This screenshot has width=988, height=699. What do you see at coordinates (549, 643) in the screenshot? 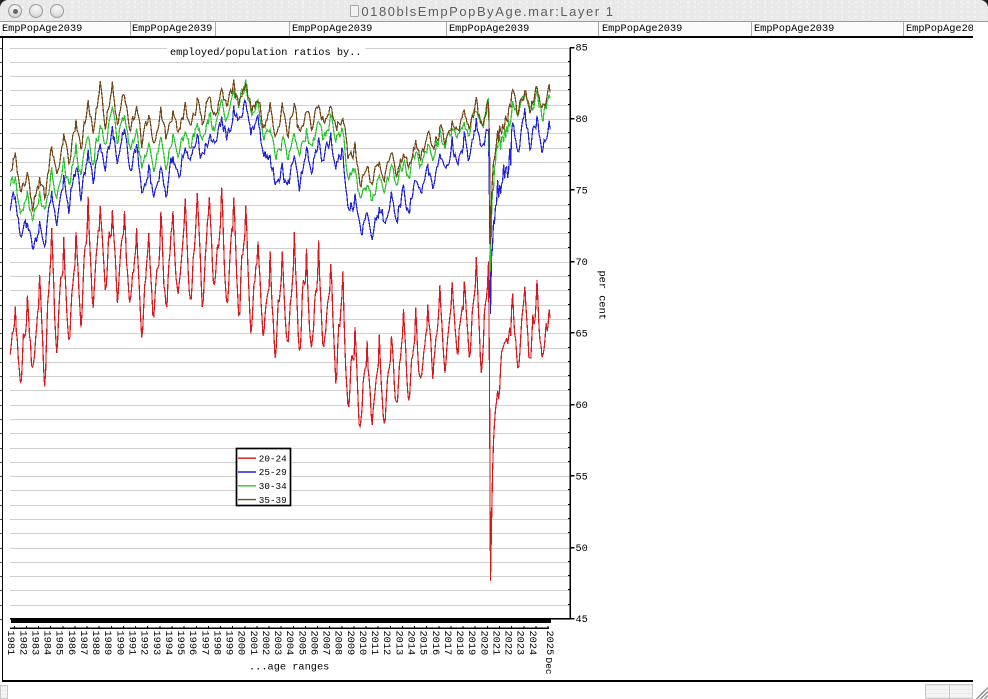
I see `svg-text: 2025` at bounding box center [549, 643].